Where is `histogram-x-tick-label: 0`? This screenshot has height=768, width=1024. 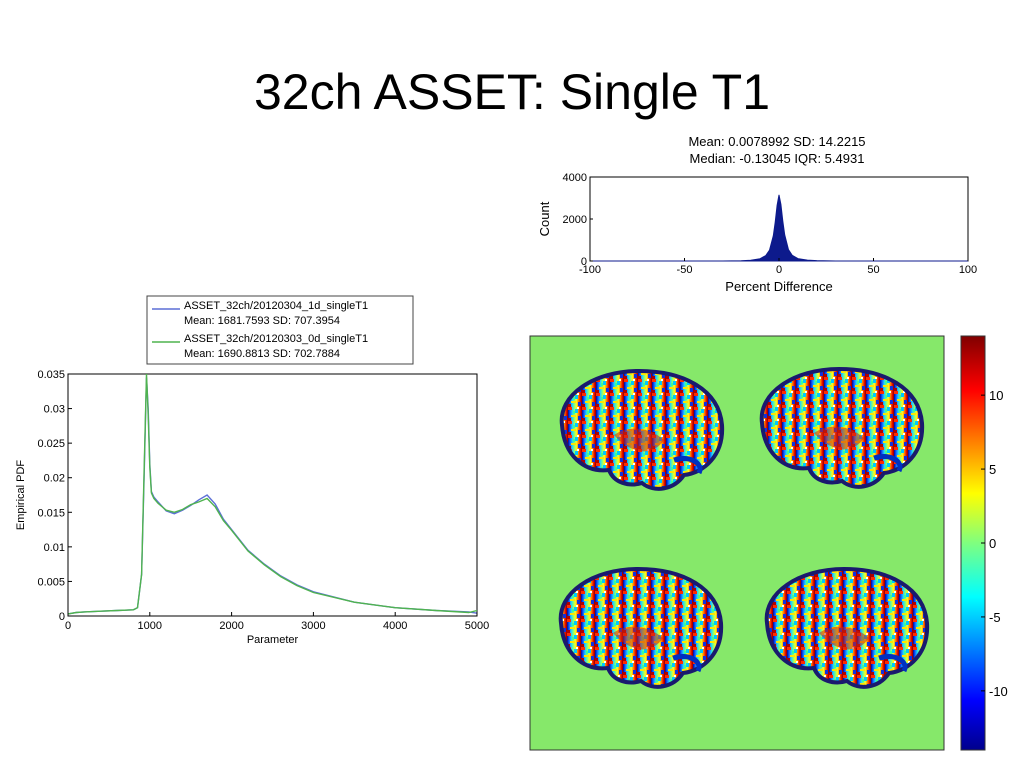 histogram-x-tick-label: 0 is located at coordinates (779, 270).